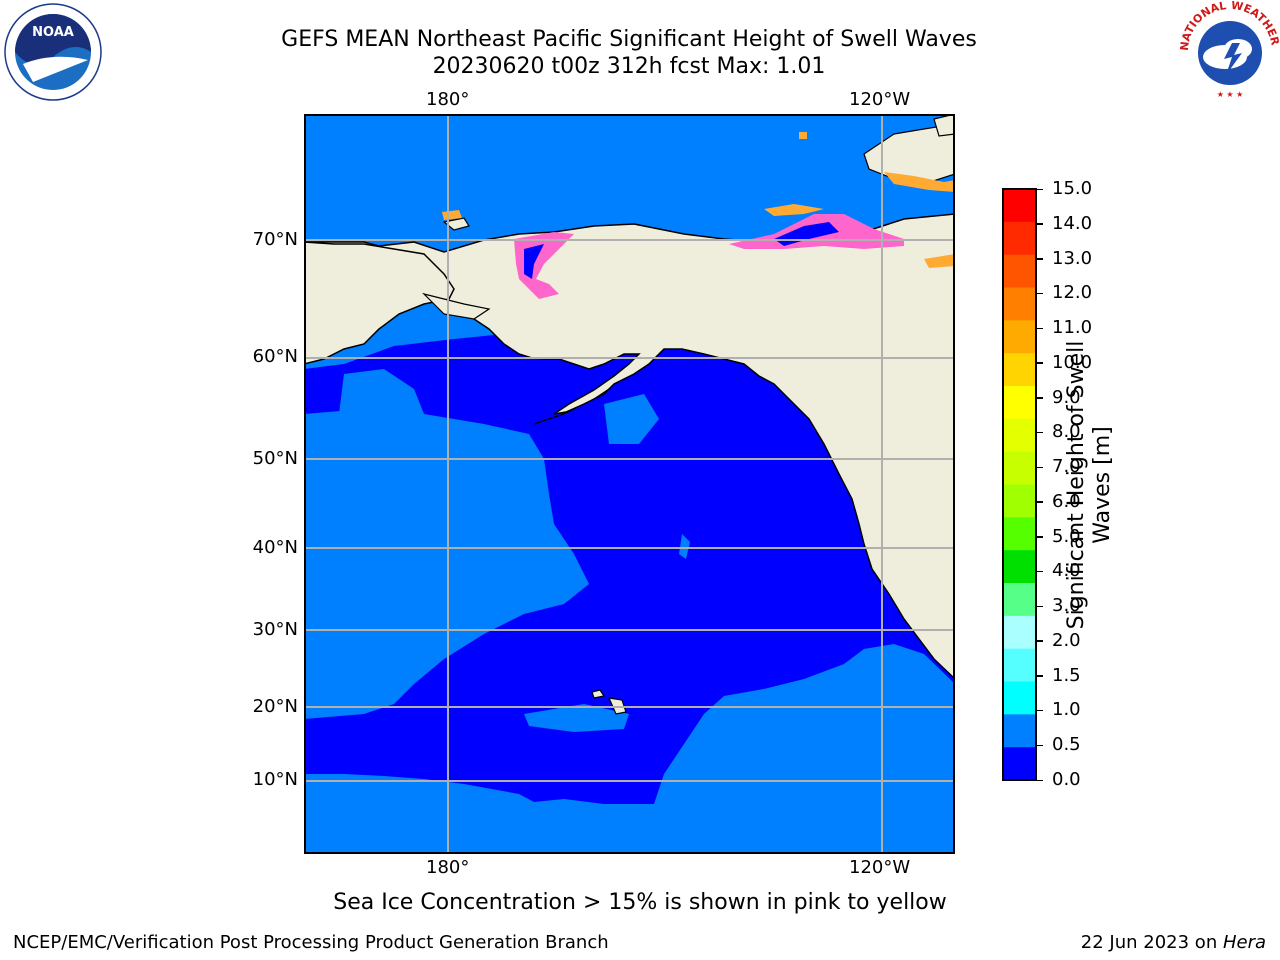 Image resolution: width=1280 pixels, height=960 pixels. Describe the element at coordinates (1066, 571) in the screenshot. I see `colorbar-tick-label: 4.0` at that location.